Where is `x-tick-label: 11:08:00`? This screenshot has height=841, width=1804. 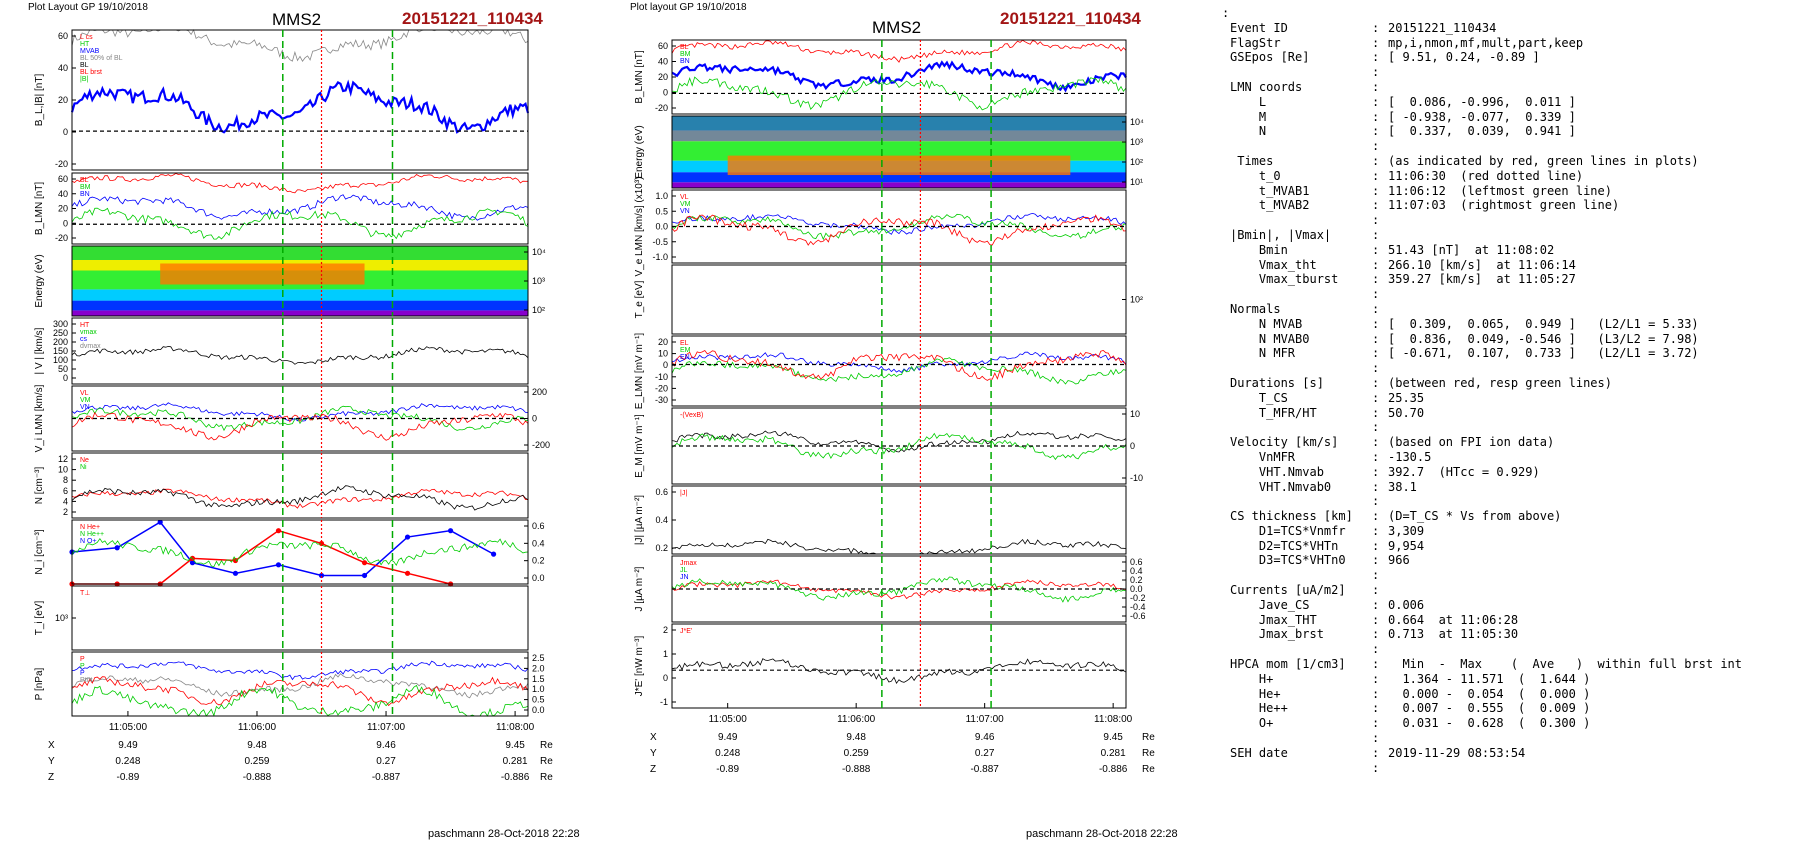 x-tick-label: 11:08:00 is located at coordinates (515, 727).